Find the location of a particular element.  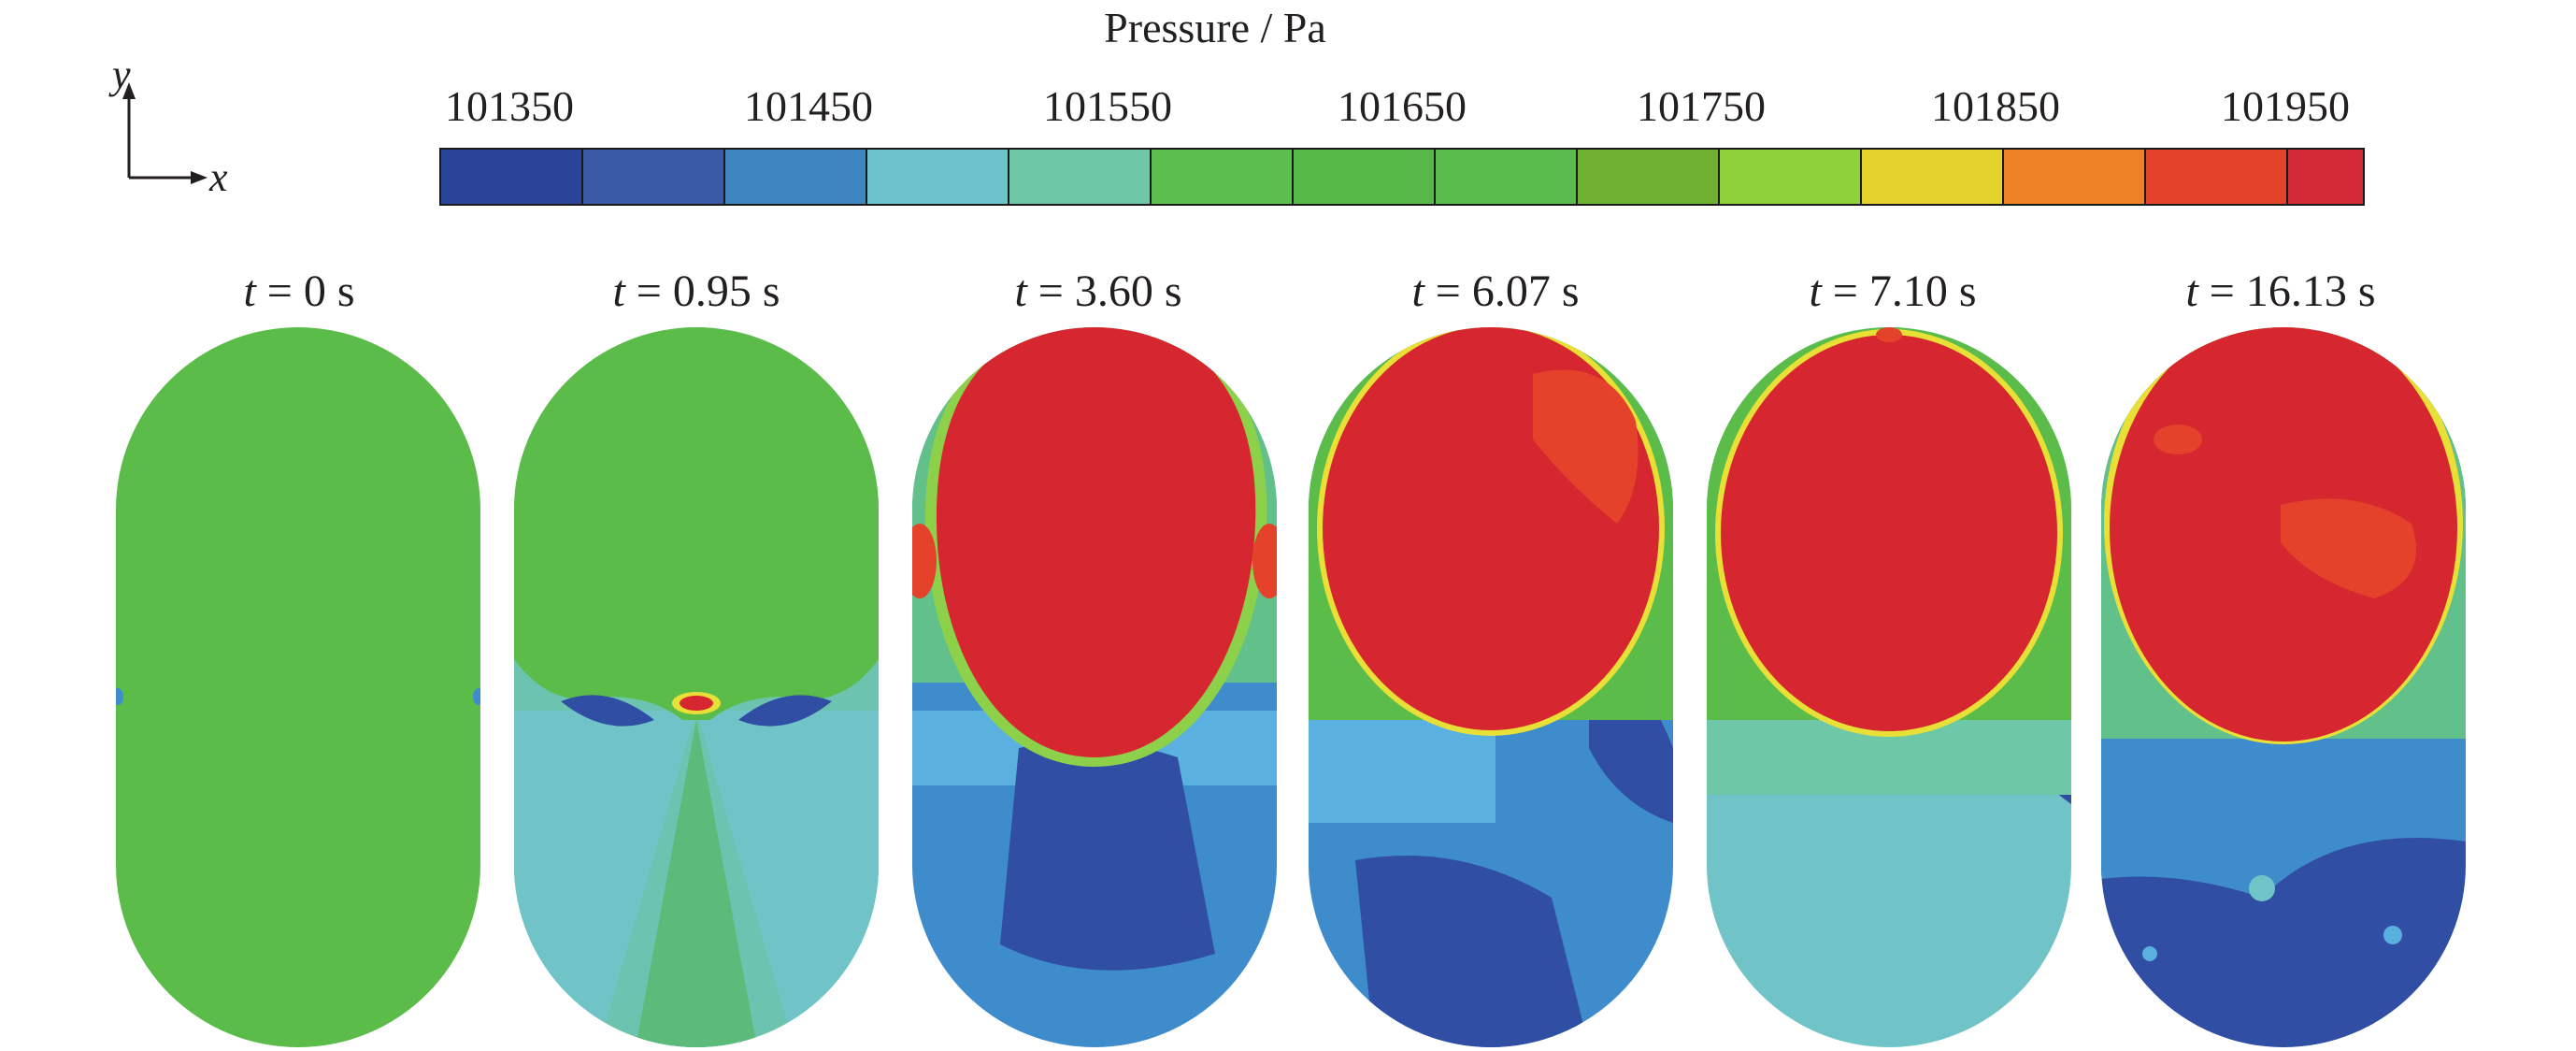

time-label: t = 3.60 s is located at coordinates (1098, 292).